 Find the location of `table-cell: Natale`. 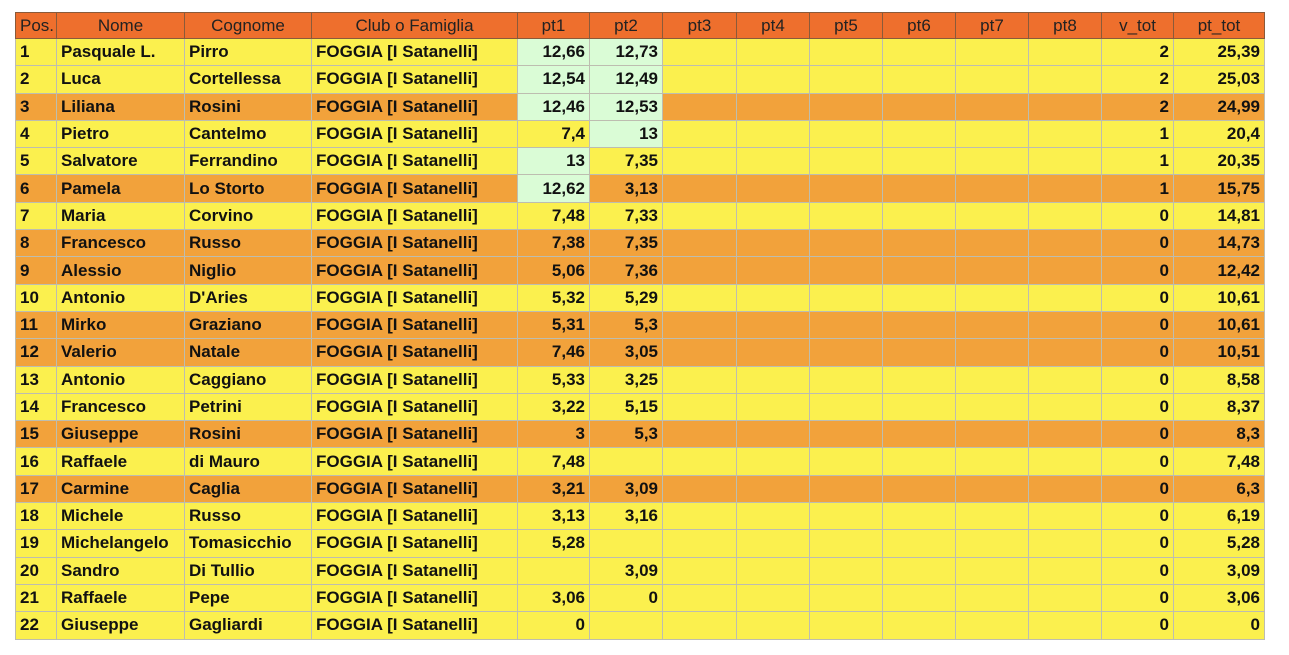

table-cell: Natale is located at coordinates (248, 352).